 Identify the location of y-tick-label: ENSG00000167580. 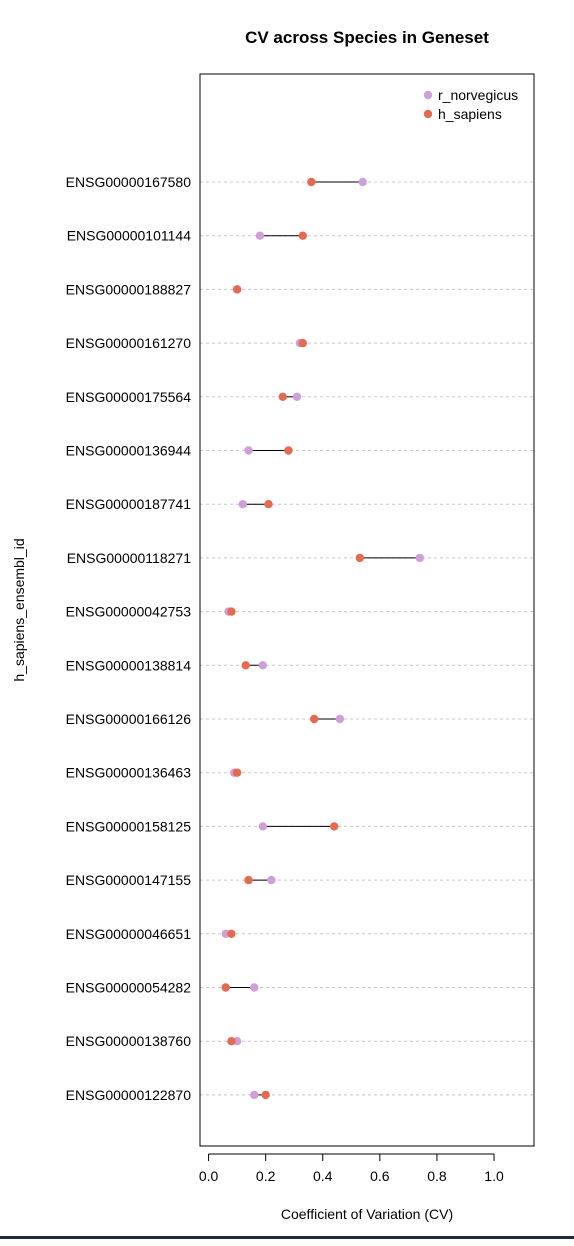
(129, 182).